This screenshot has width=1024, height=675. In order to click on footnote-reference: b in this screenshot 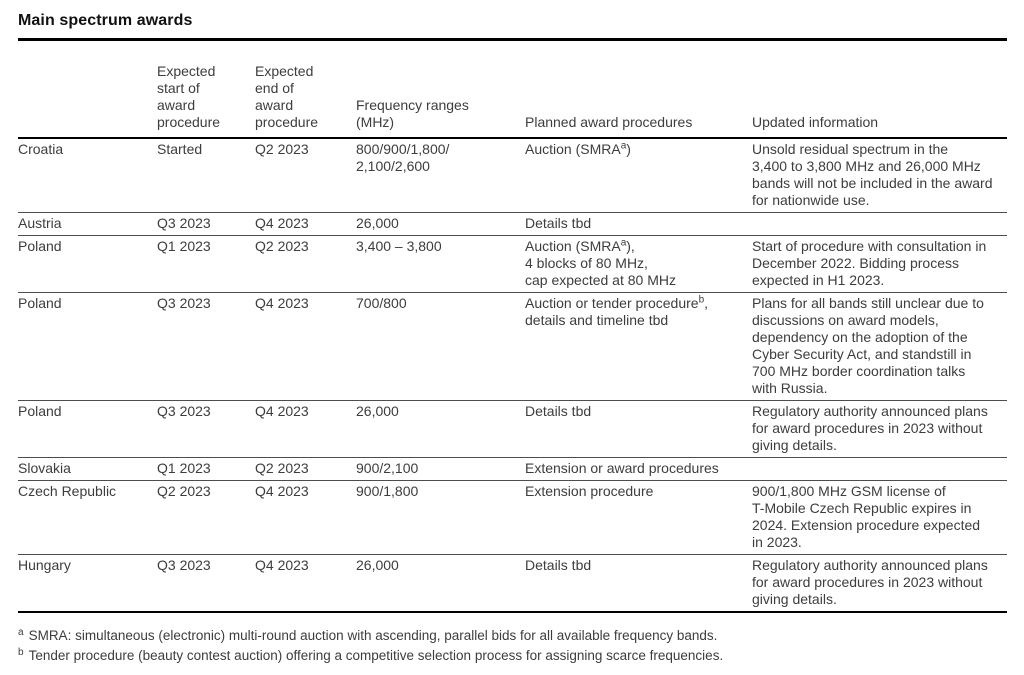, I will do `click(701, 300)`.